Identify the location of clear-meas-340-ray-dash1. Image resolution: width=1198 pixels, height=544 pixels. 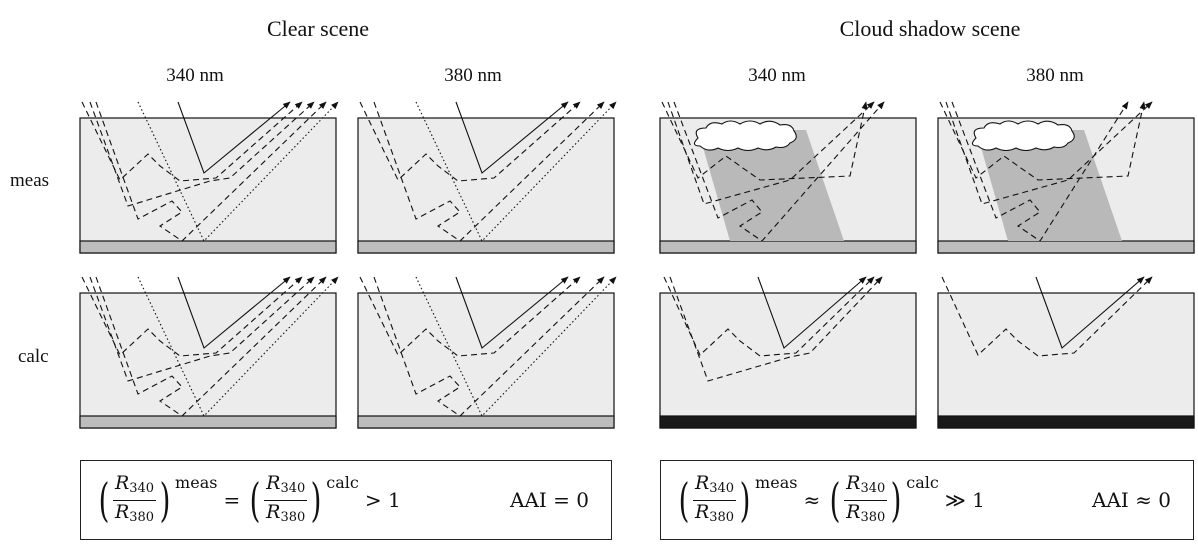
(192, 141).